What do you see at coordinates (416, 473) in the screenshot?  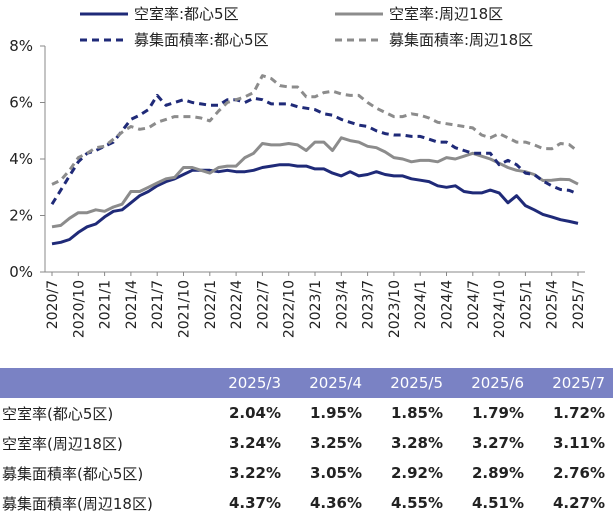 I see `cell-value: 2.92%` at bounding box center [416, 473].